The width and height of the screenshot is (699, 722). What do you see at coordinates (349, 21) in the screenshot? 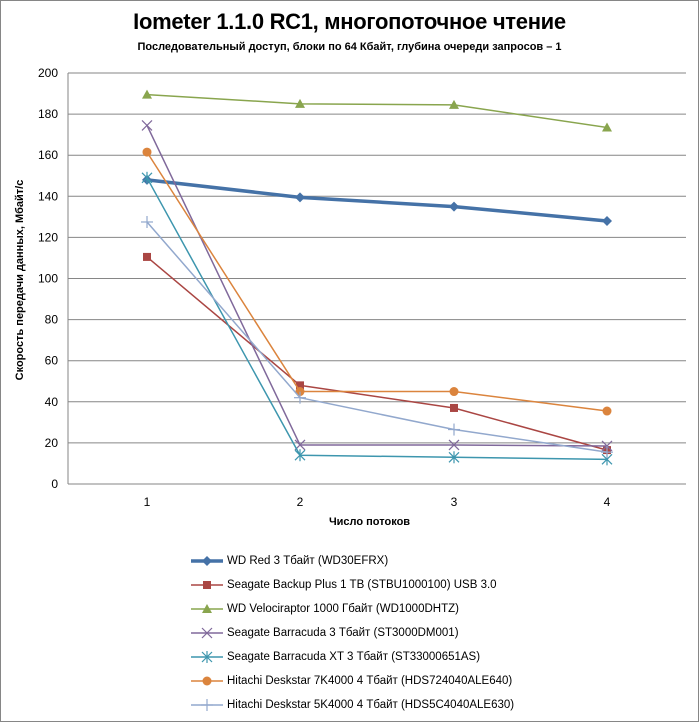
I see `chart-title: Iometer 1.1.0 RC1, многопоточное чтение` at bounding box center [349, 21].